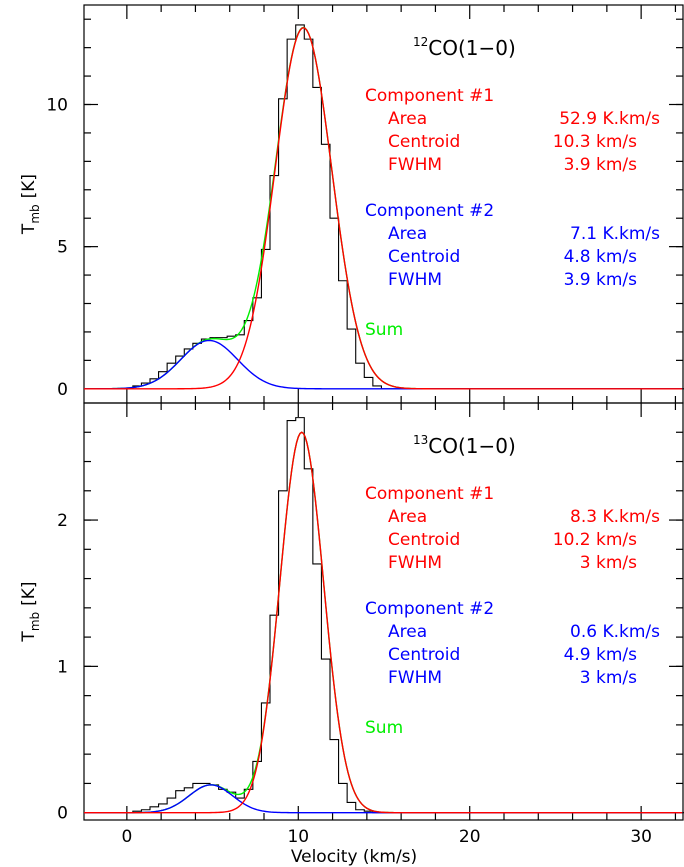  What do you see at coordinates (601, 165) in the screenshot?
I see `component-1-fwhm: 3.9 km/s` at bounding box center [601, 165].